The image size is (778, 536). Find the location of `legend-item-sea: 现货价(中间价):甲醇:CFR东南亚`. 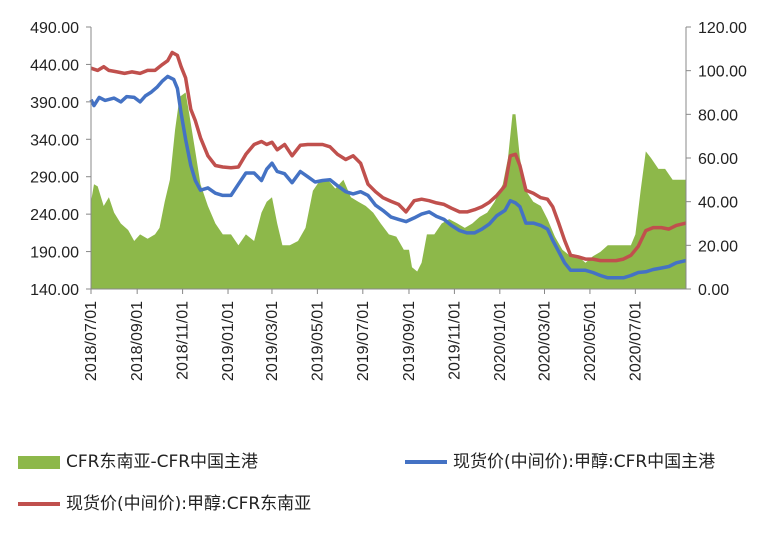

legend-item-sea: 现货价(中间价):甲醇:CFR东南亚 is located at coordinates (164, 501).